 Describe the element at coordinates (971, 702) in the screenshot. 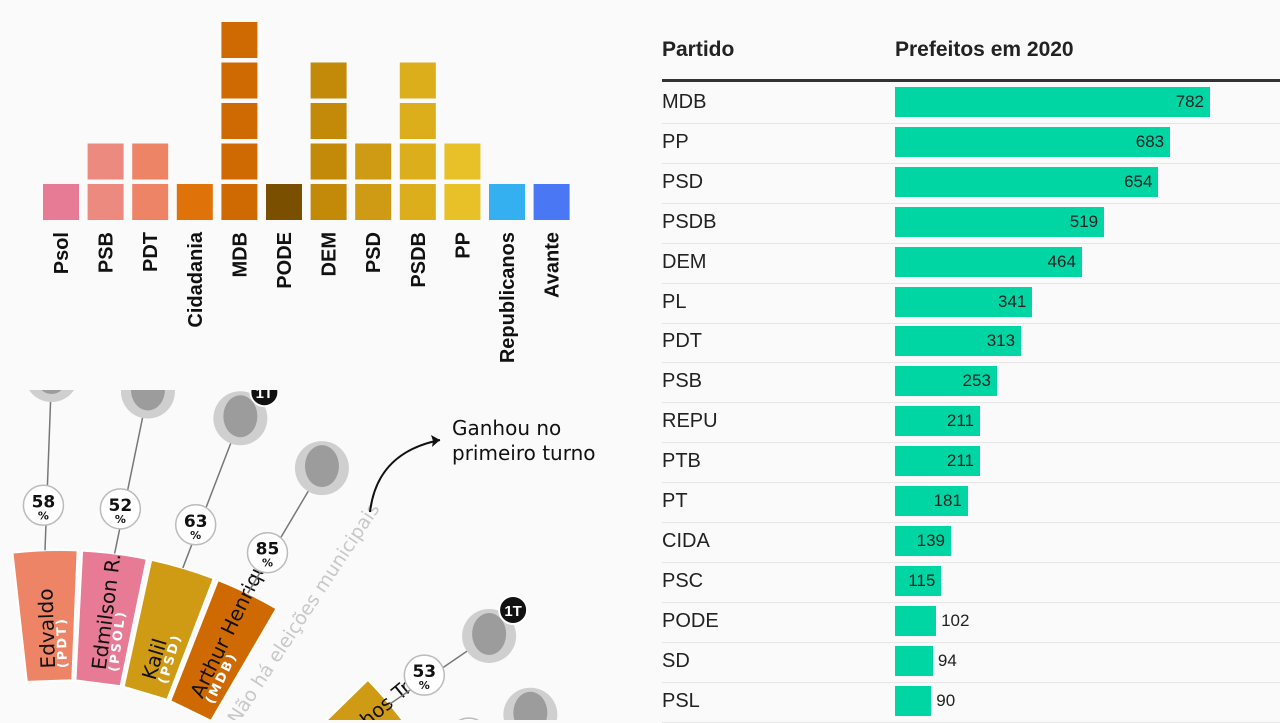

I see `table-row: PSL 90` at that location.